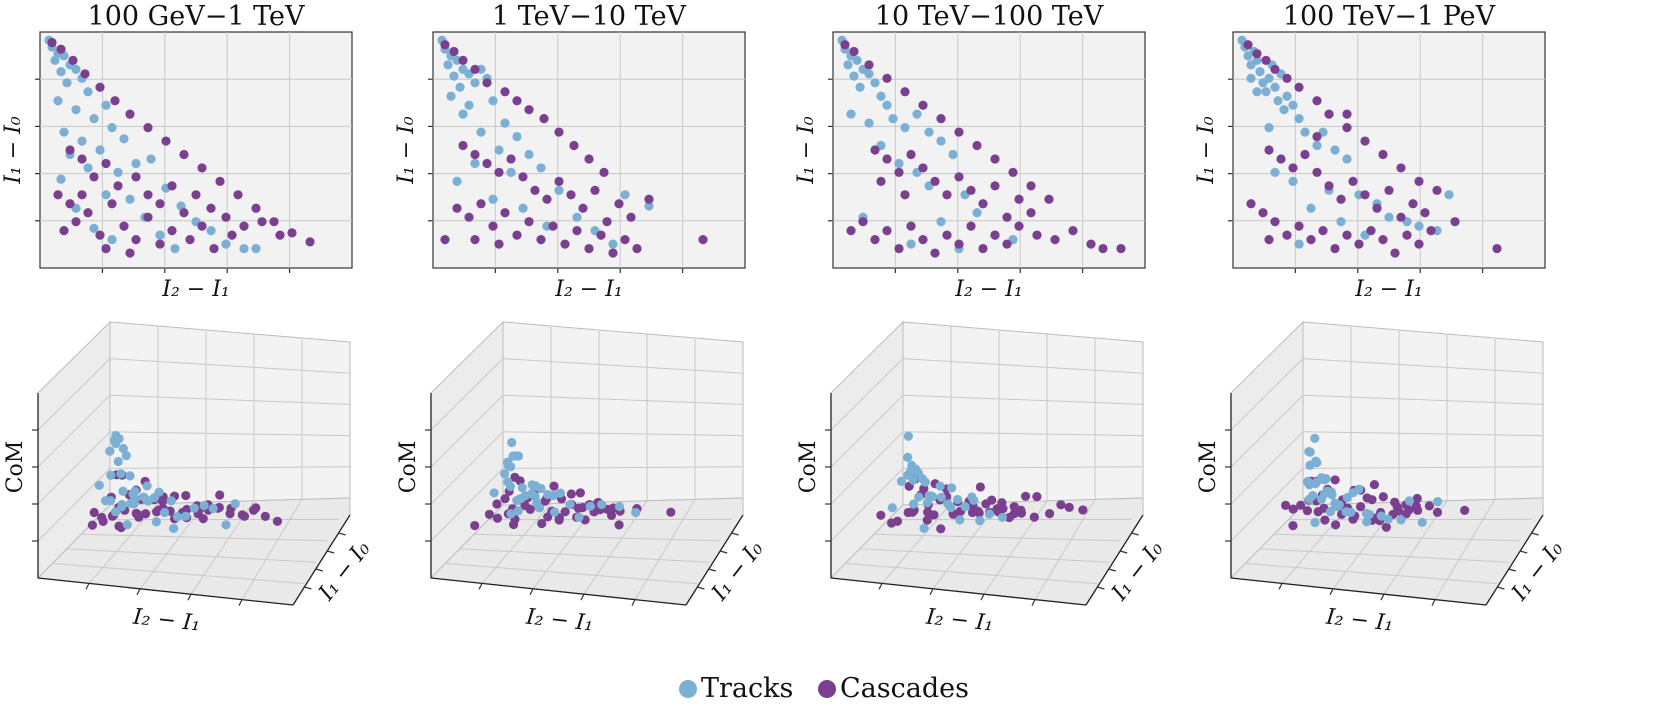  What do you see at coordinates (688, 689) in the screenshot?
I see `legend-marker-tracks` at bounding box center [688, 689].